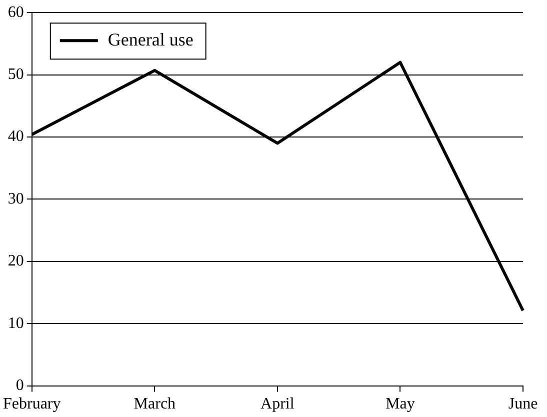  I want to click on y-tick-label: 40, so click(16, 137).